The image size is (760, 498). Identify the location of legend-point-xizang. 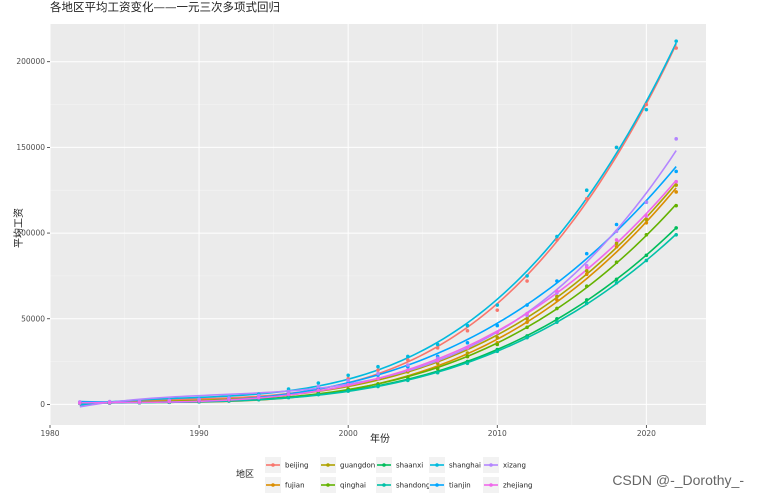
(491, 465).